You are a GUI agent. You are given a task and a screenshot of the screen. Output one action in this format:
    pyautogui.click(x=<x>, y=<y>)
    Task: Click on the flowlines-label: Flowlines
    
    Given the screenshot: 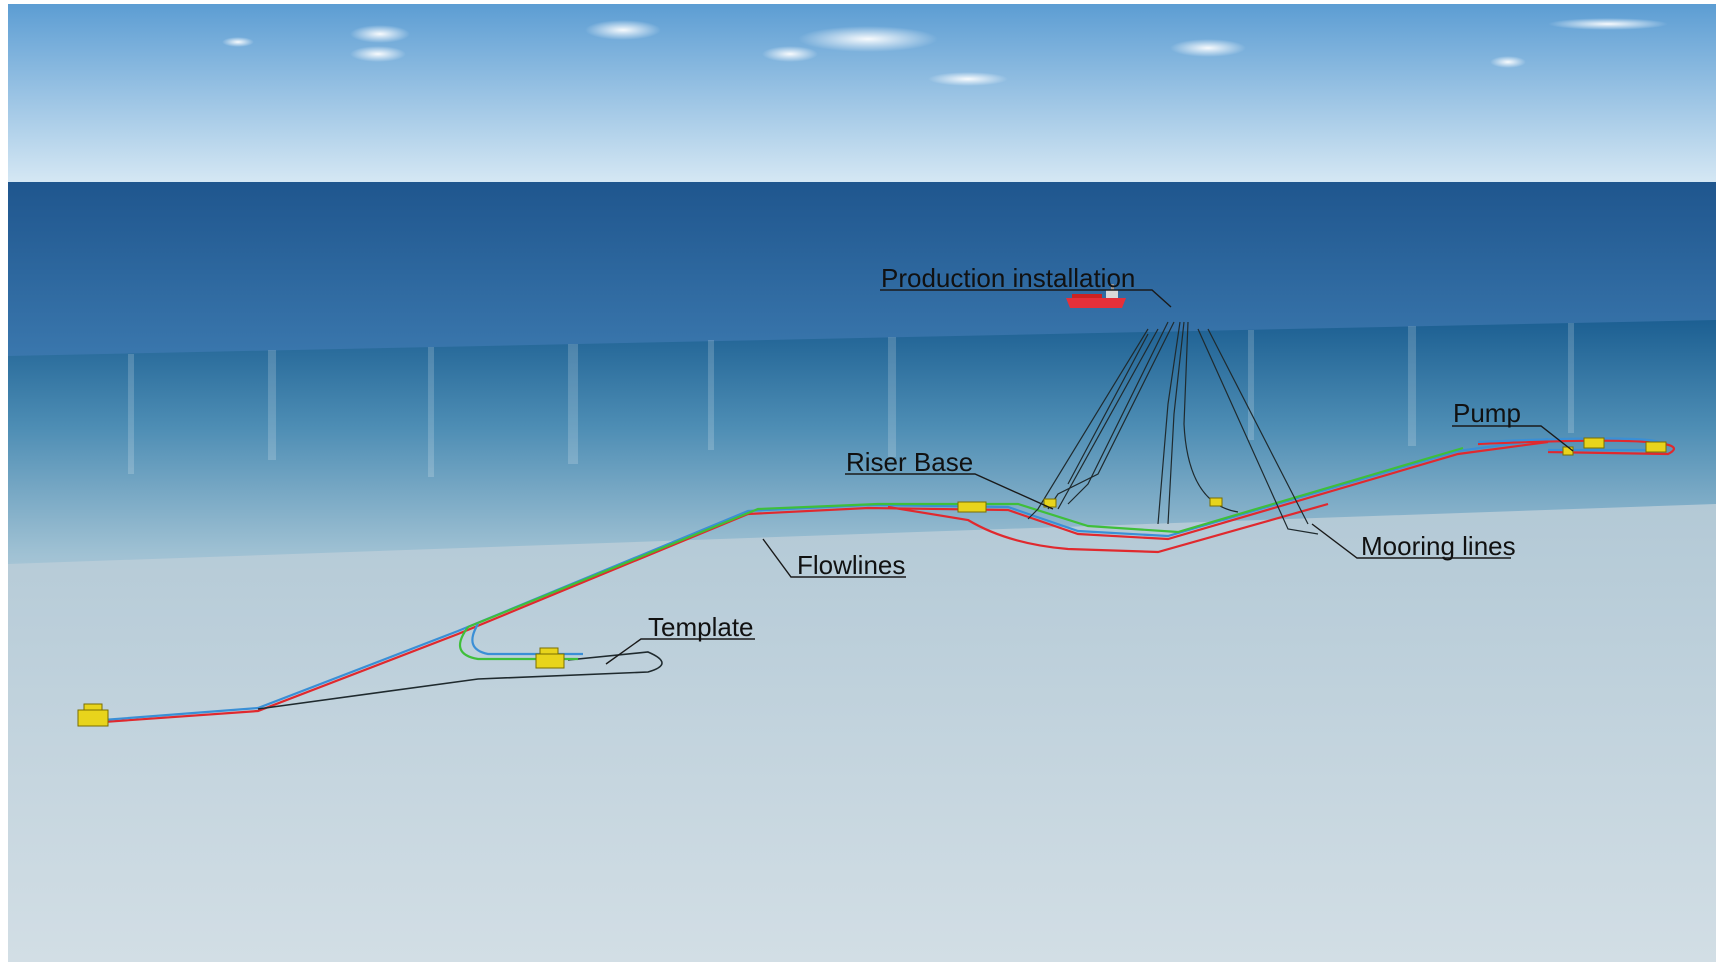 What is the action you would take?
    pyautogui.click(x=851, y=565)
    